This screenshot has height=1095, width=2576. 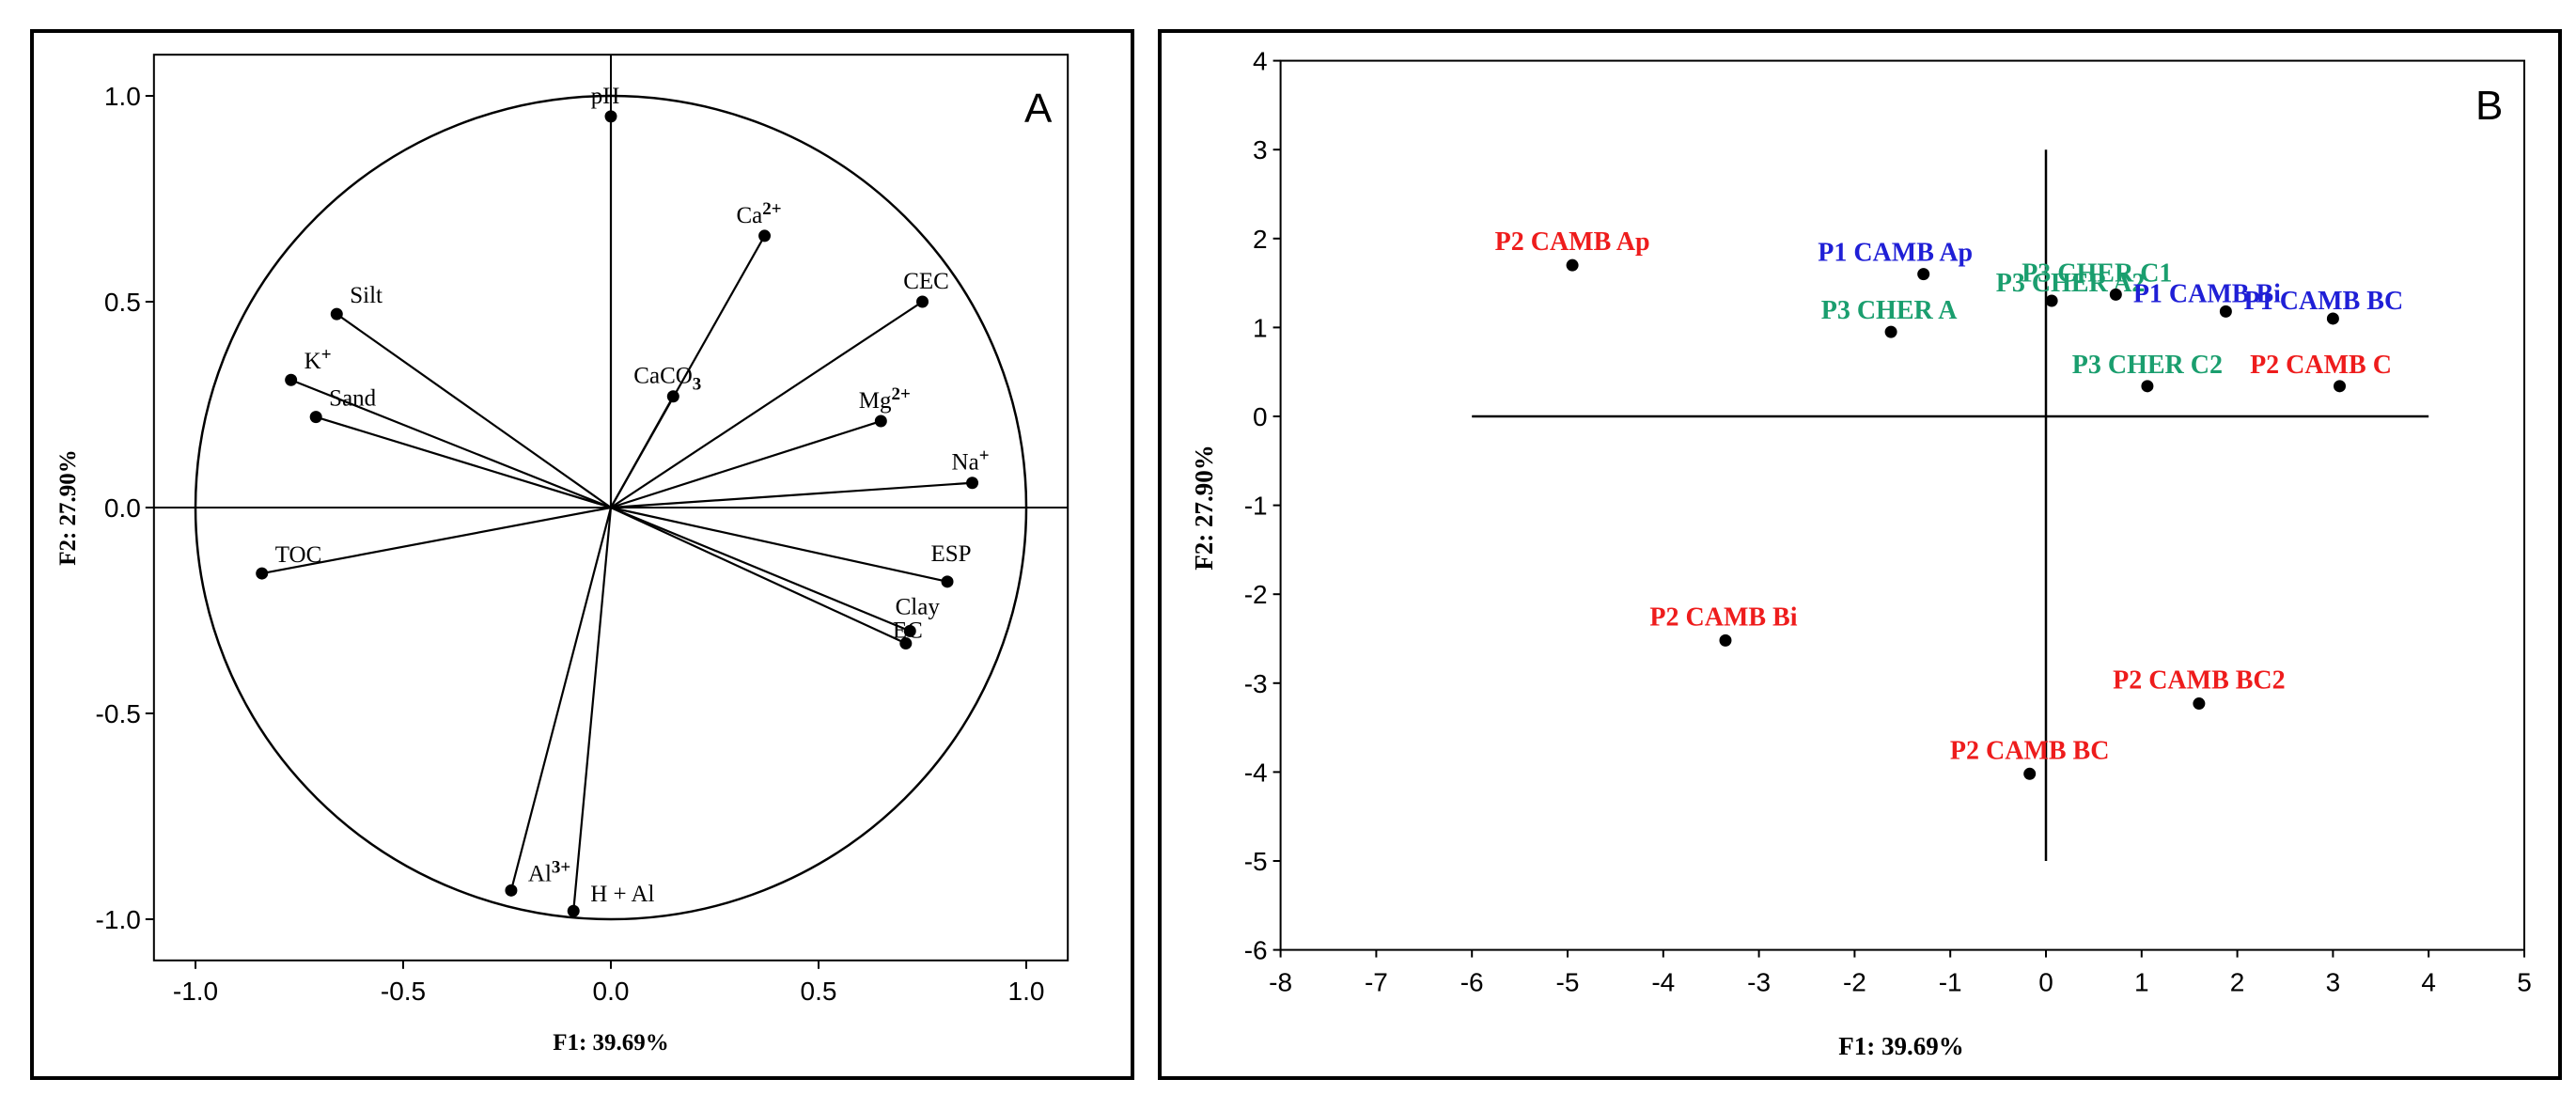 I want to click on panel-b-x-tick-label: -4, so click(x=1663, y=983).